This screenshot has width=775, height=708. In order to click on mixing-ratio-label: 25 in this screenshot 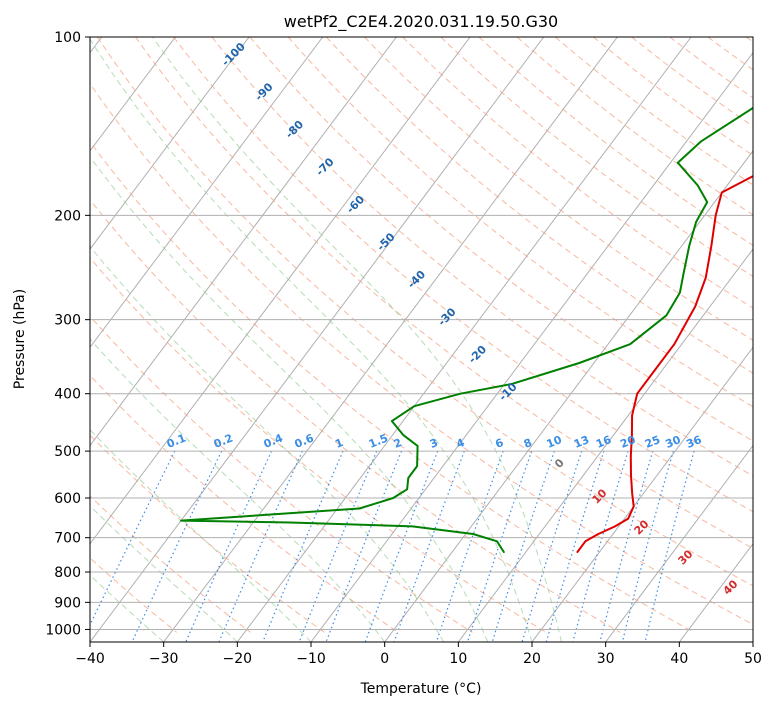, I will do `click(652, 442)`.